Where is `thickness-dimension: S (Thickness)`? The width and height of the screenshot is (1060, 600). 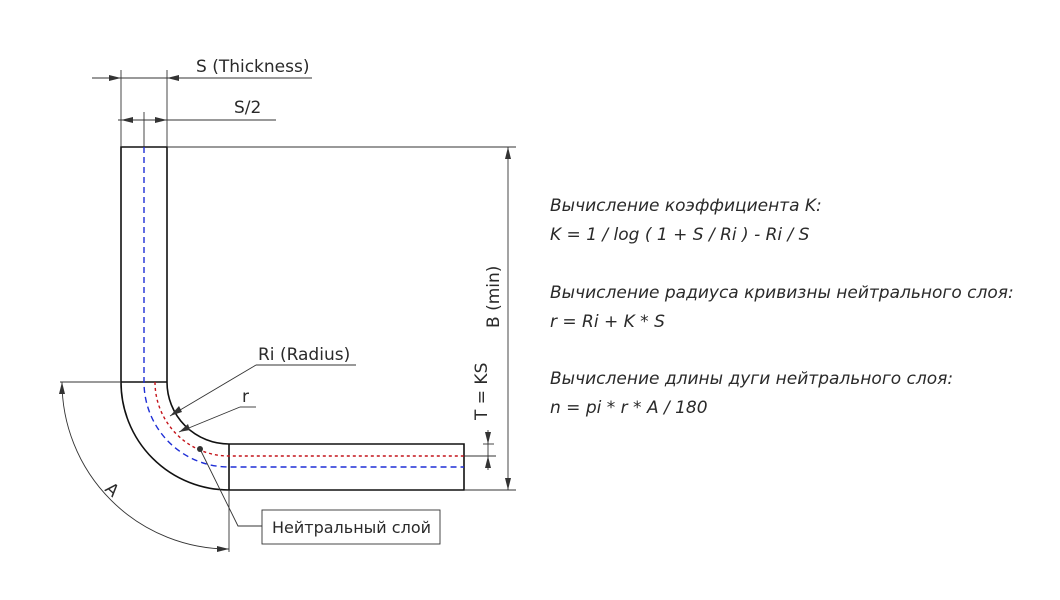 thickness-dimension: S (Thickness) is located at coordinates (202, 102).